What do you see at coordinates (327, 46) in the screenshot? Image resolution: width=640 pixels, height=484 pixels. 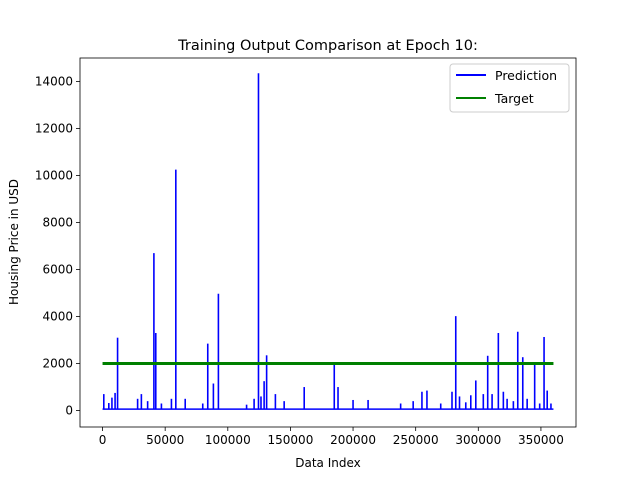 I see `chart-title: Training Output Comparison at Epoch 10:` at bounding box center [327, 46].